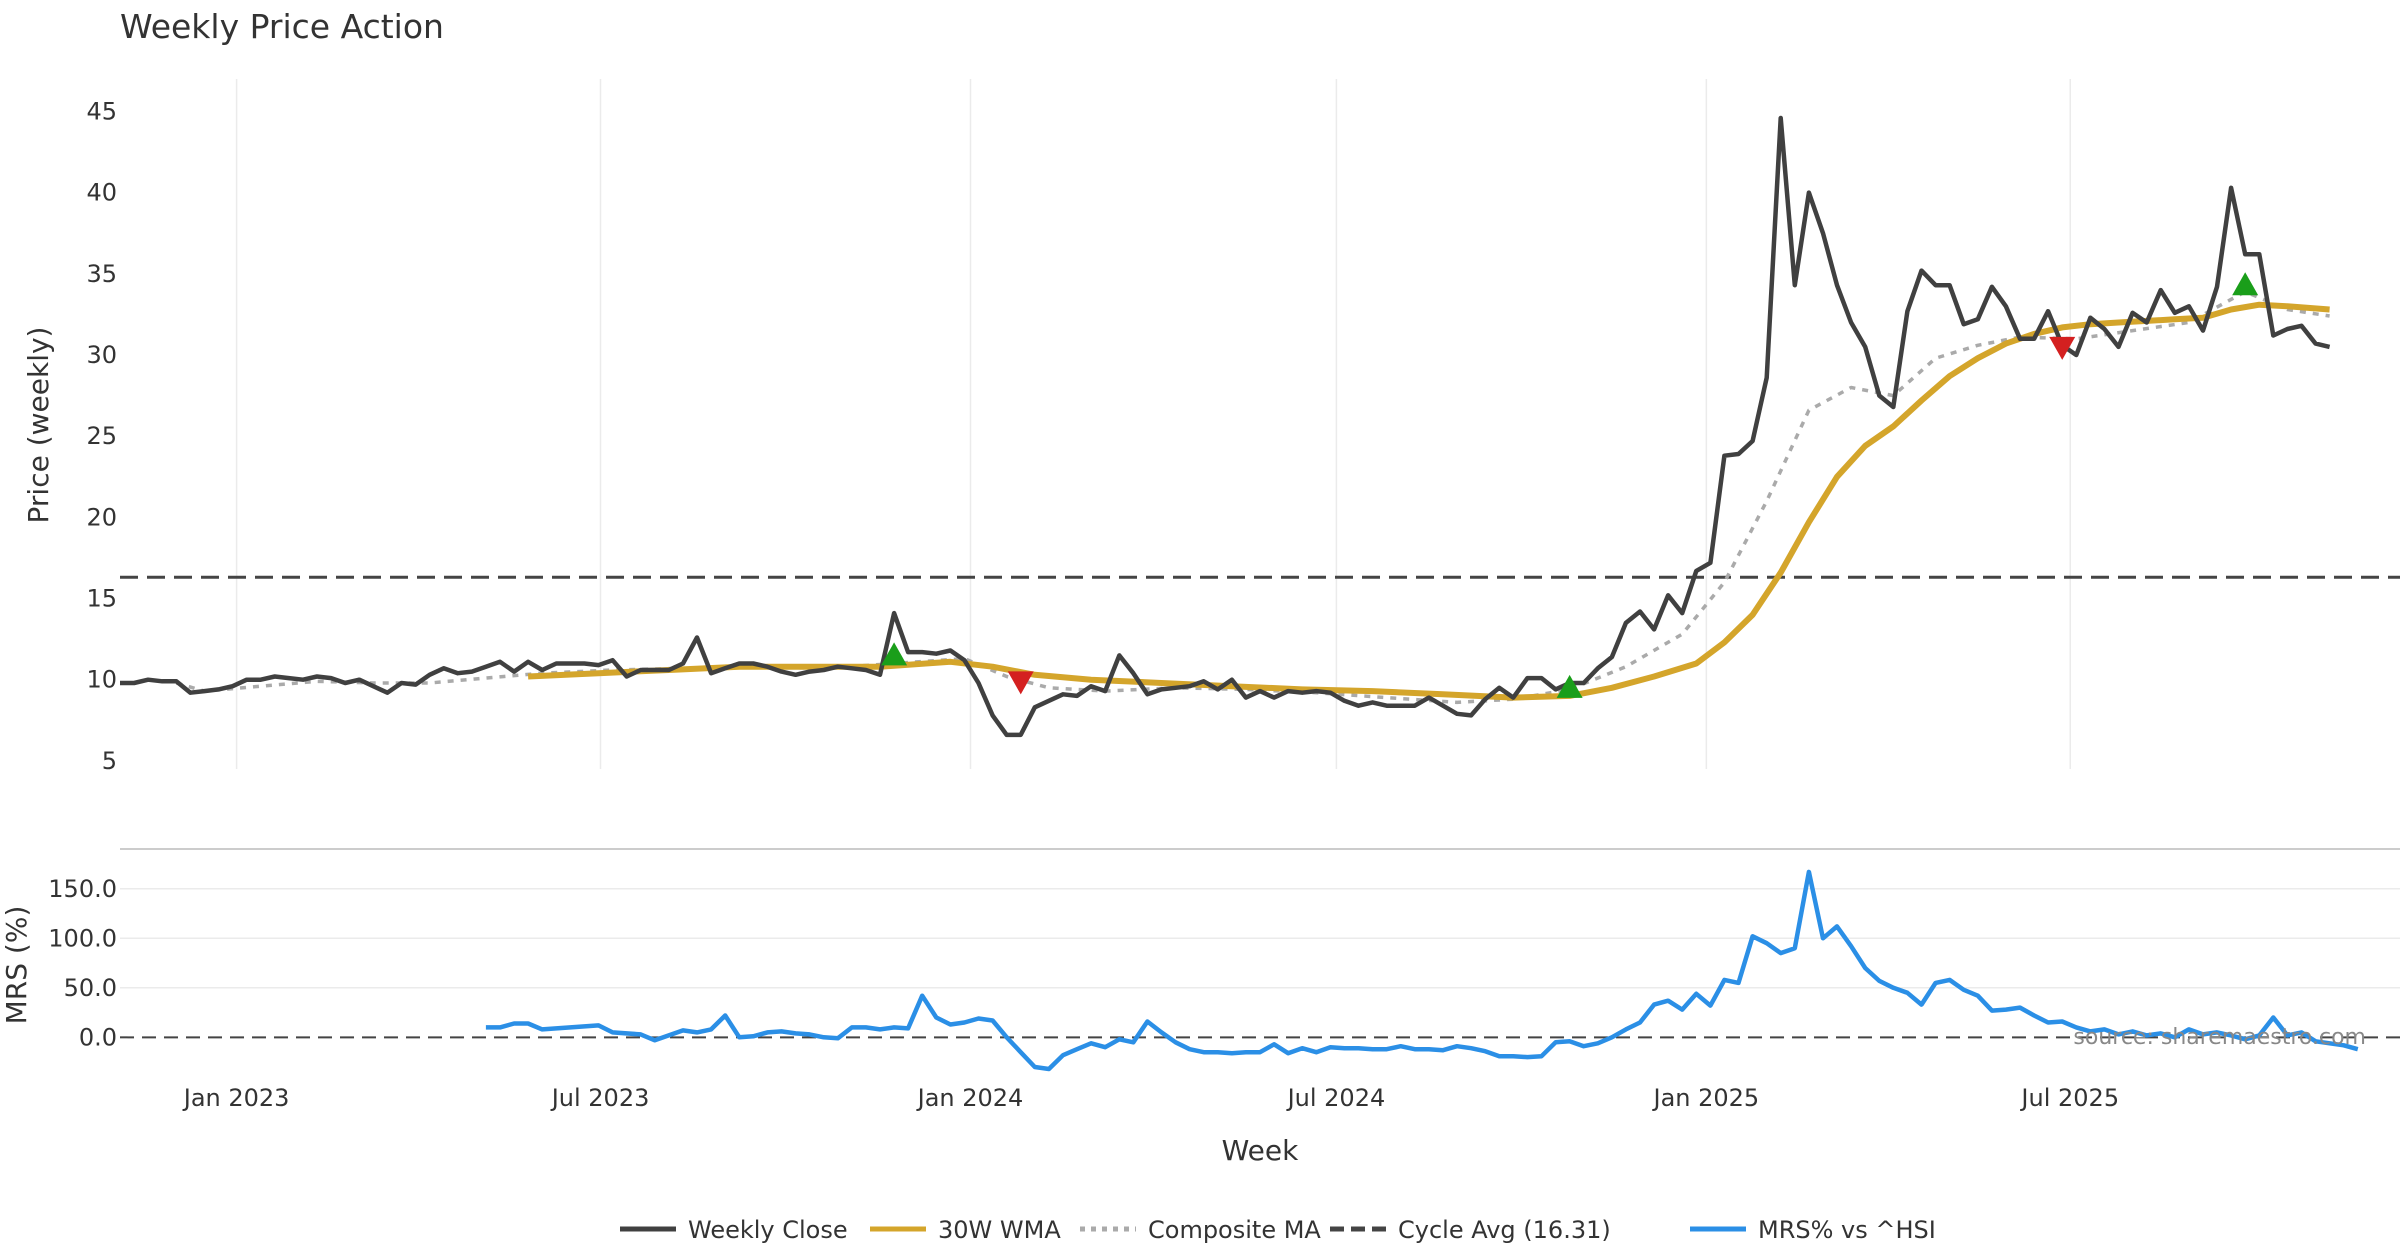 The image size is (2400, 1260). Describe the element at coordinates (101, 599) in the screenshot. I see `price-y-tick-label: 15` at that location.